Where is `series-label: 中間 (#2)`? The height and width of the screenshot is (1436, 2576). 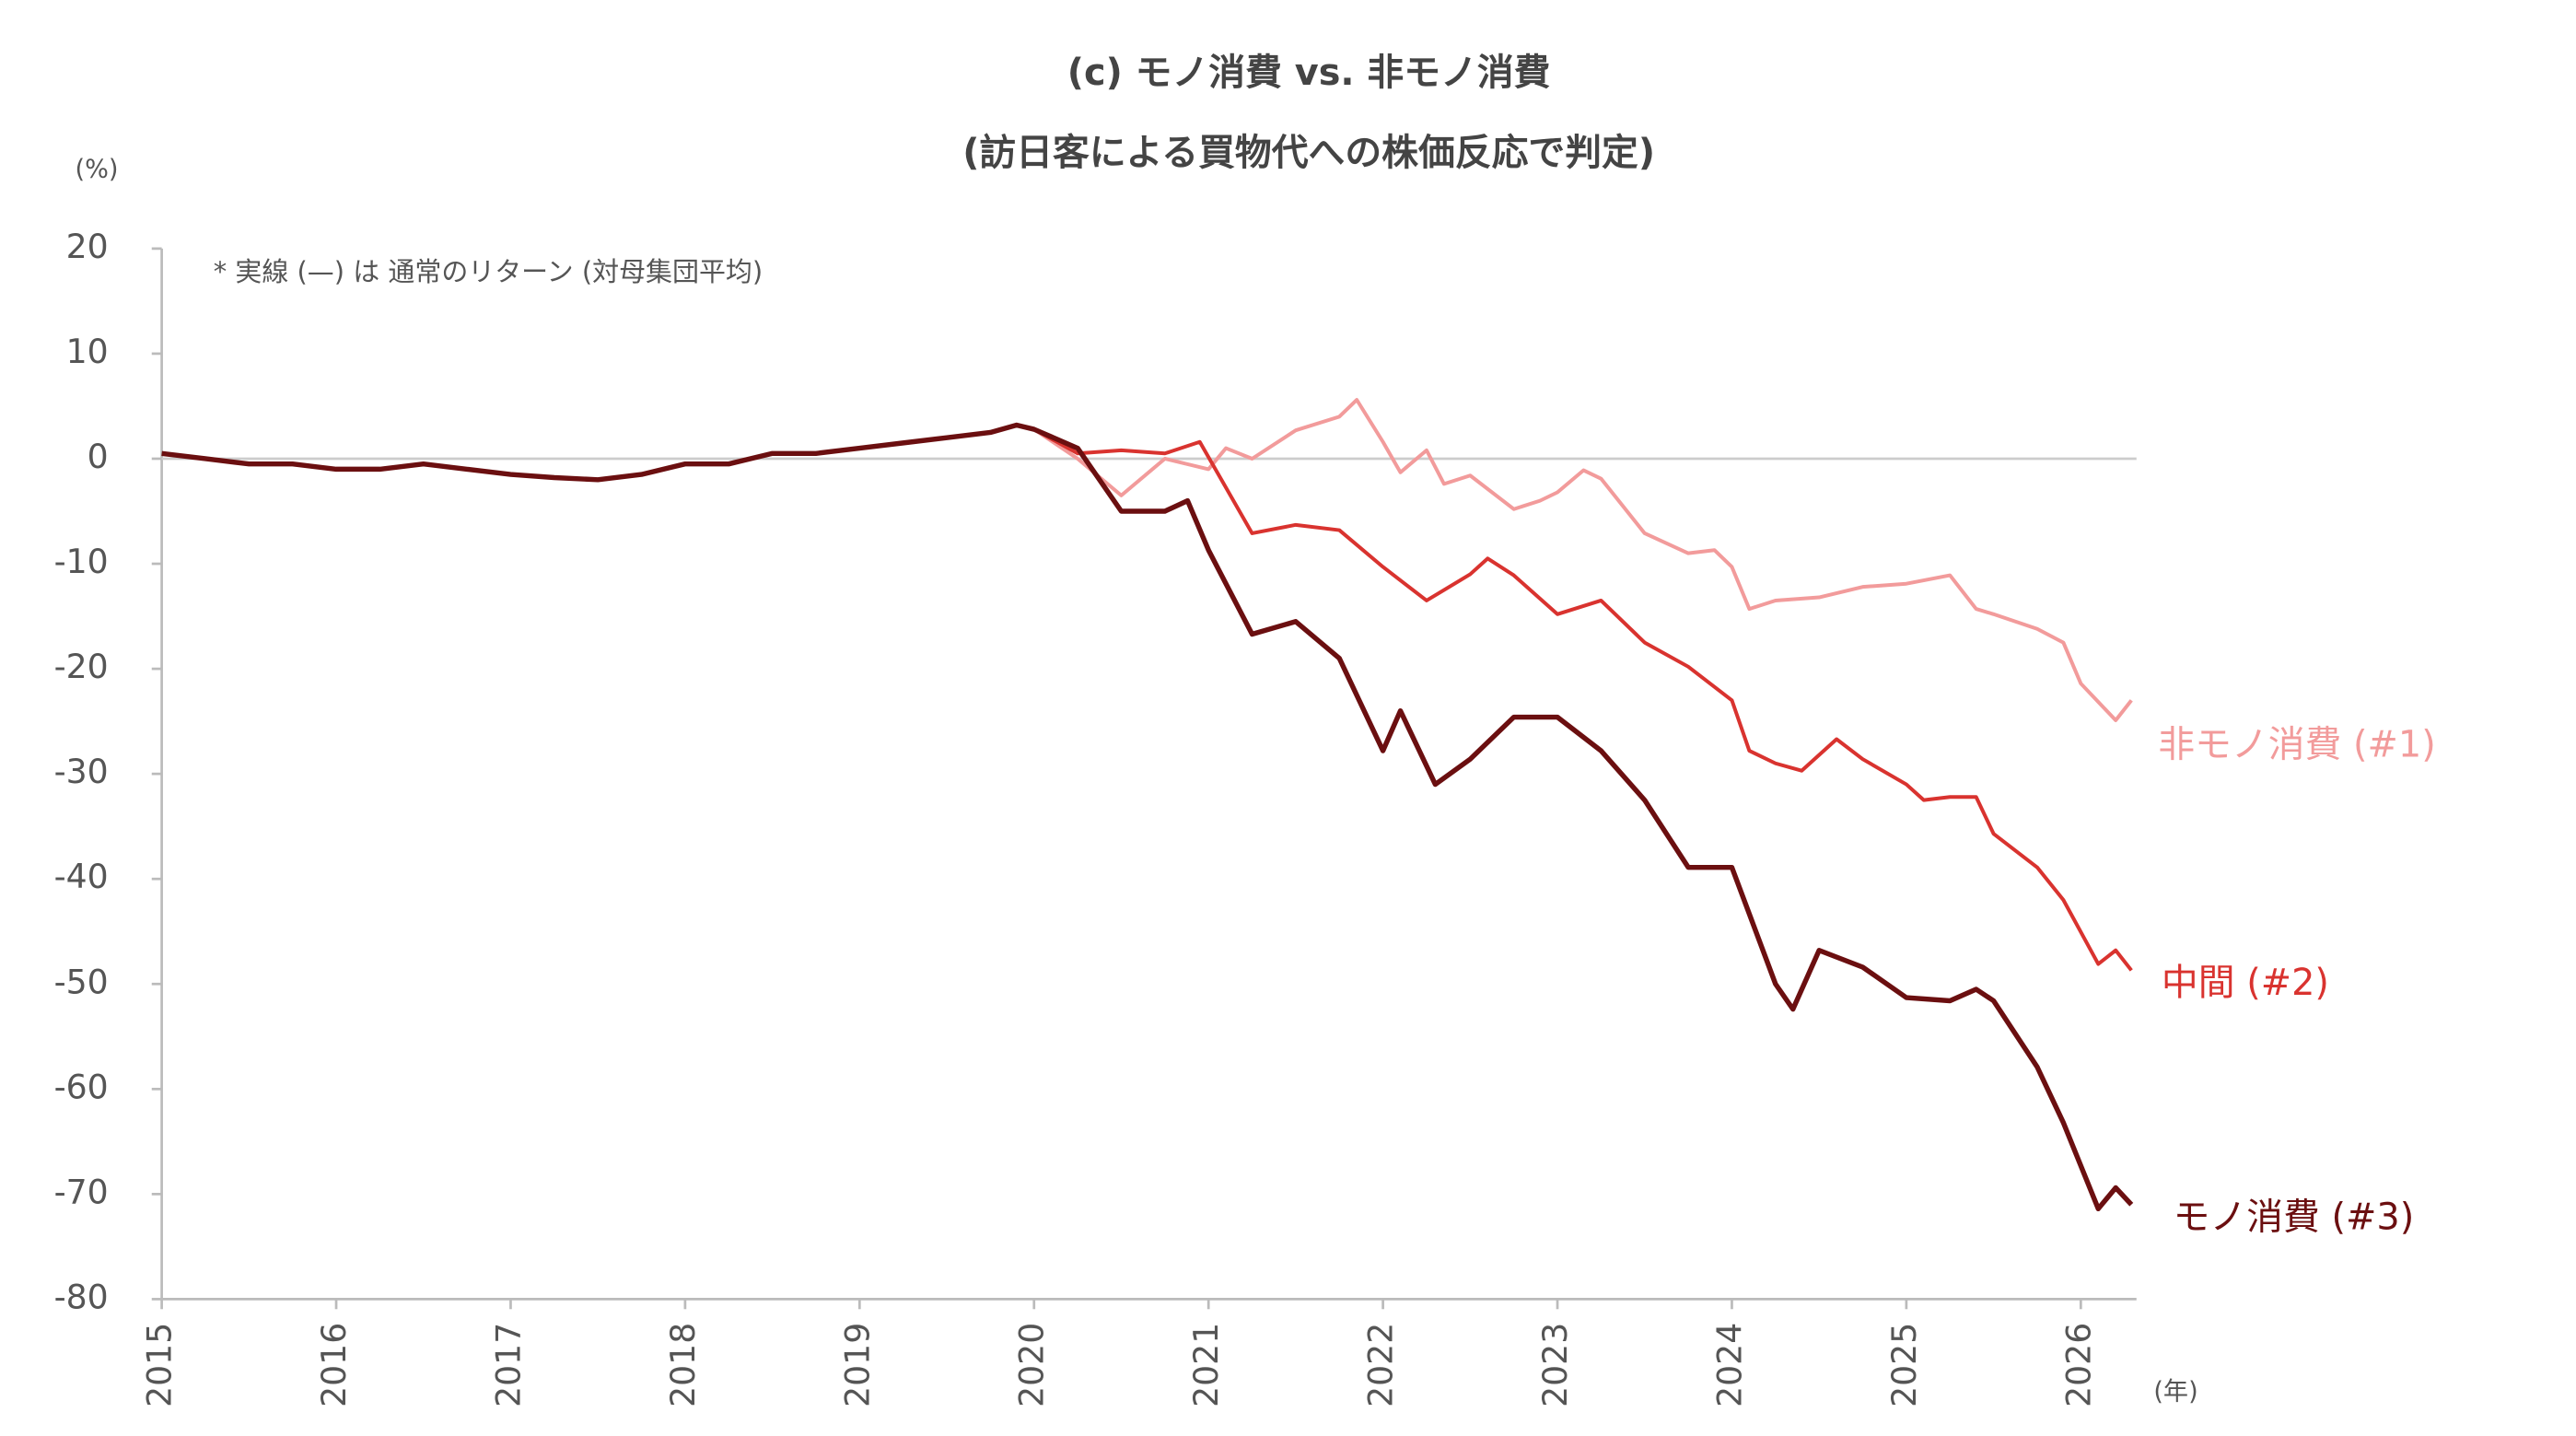
series-label: 中間 (#2) is located at coordinates (2245, 983).